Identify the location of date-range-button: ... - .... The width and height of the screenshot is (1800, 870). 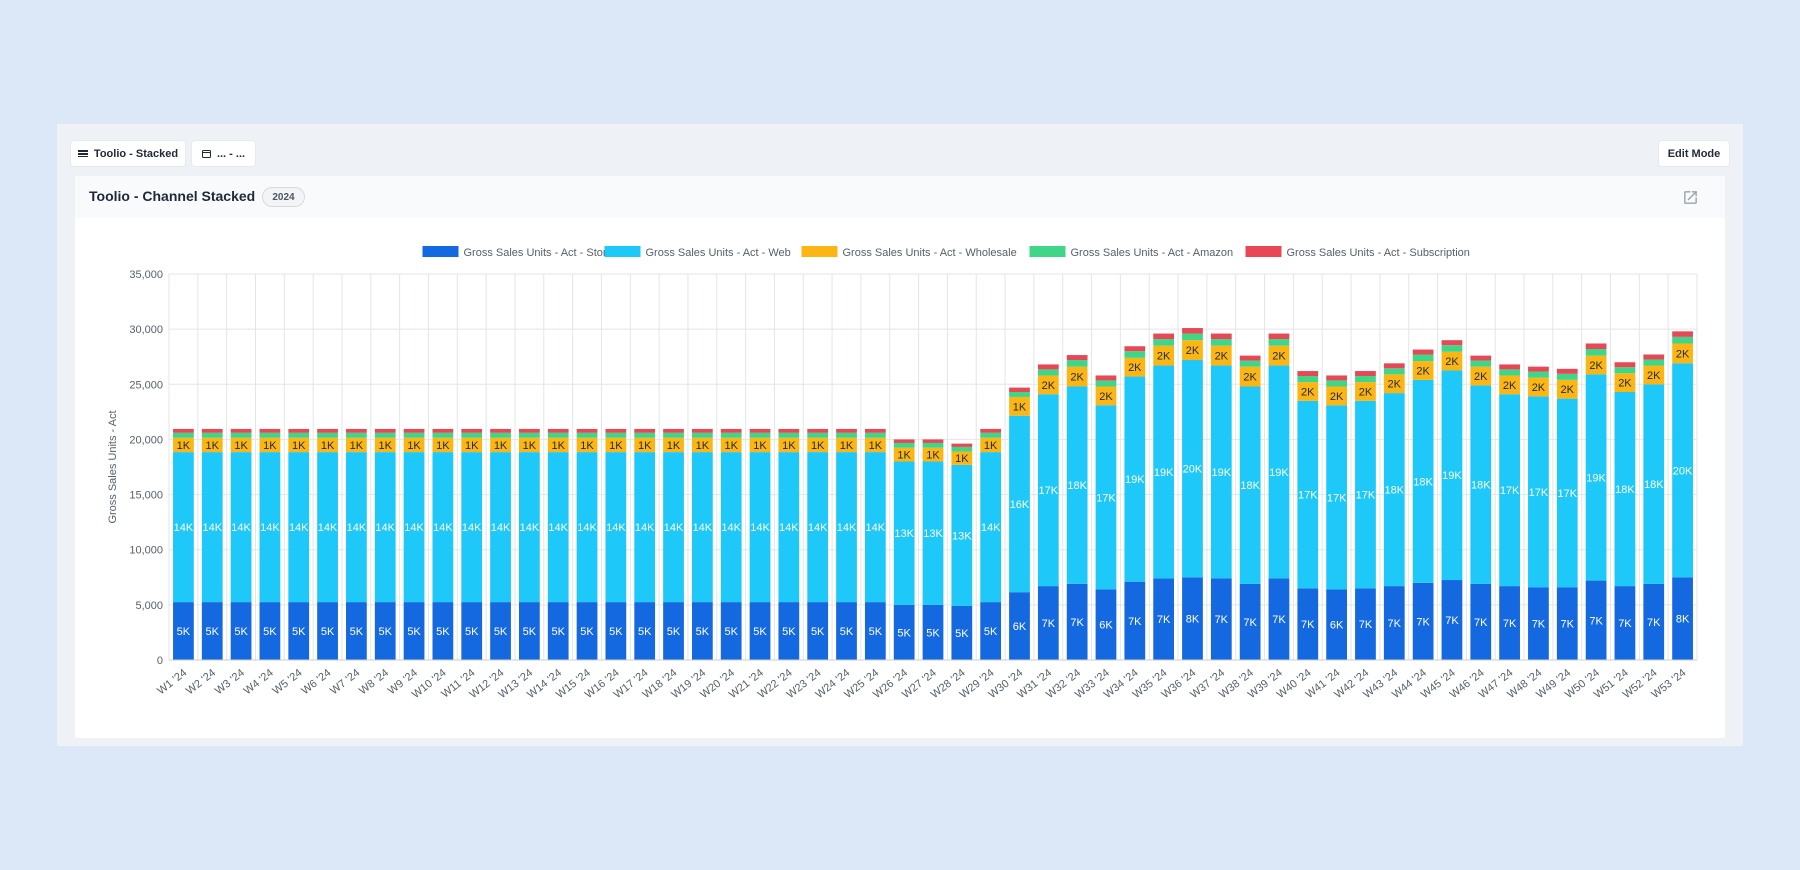
(223, 153).